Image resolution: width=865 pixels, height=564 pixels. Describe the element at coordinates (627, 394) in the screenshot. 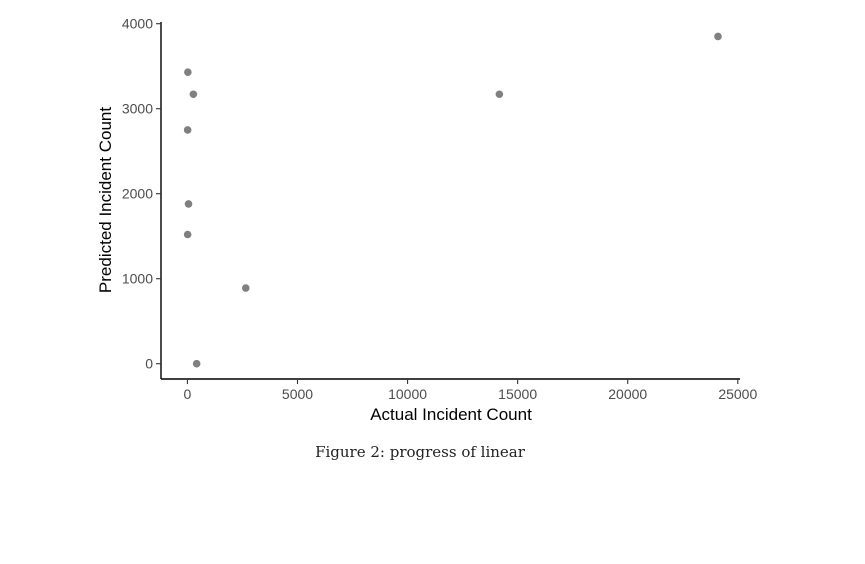

I see `x-tick-label: 20000` at that location.